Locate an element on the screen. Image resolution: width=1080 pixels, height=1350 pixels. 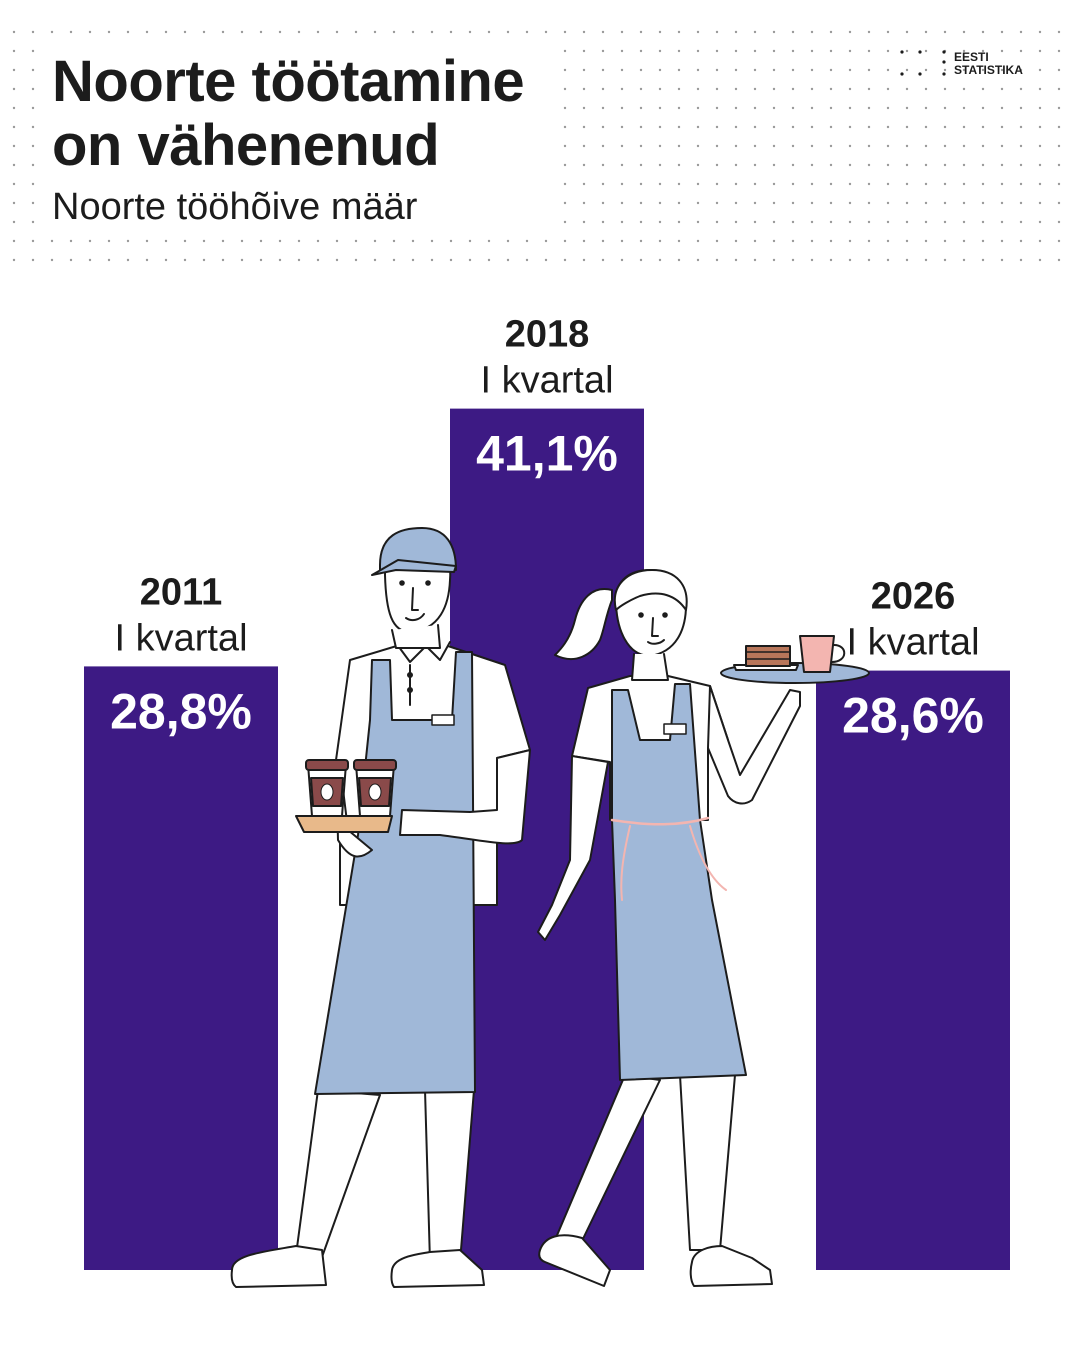
category-label-quarter-2: I kvartal is located at coordinates (912, 643).